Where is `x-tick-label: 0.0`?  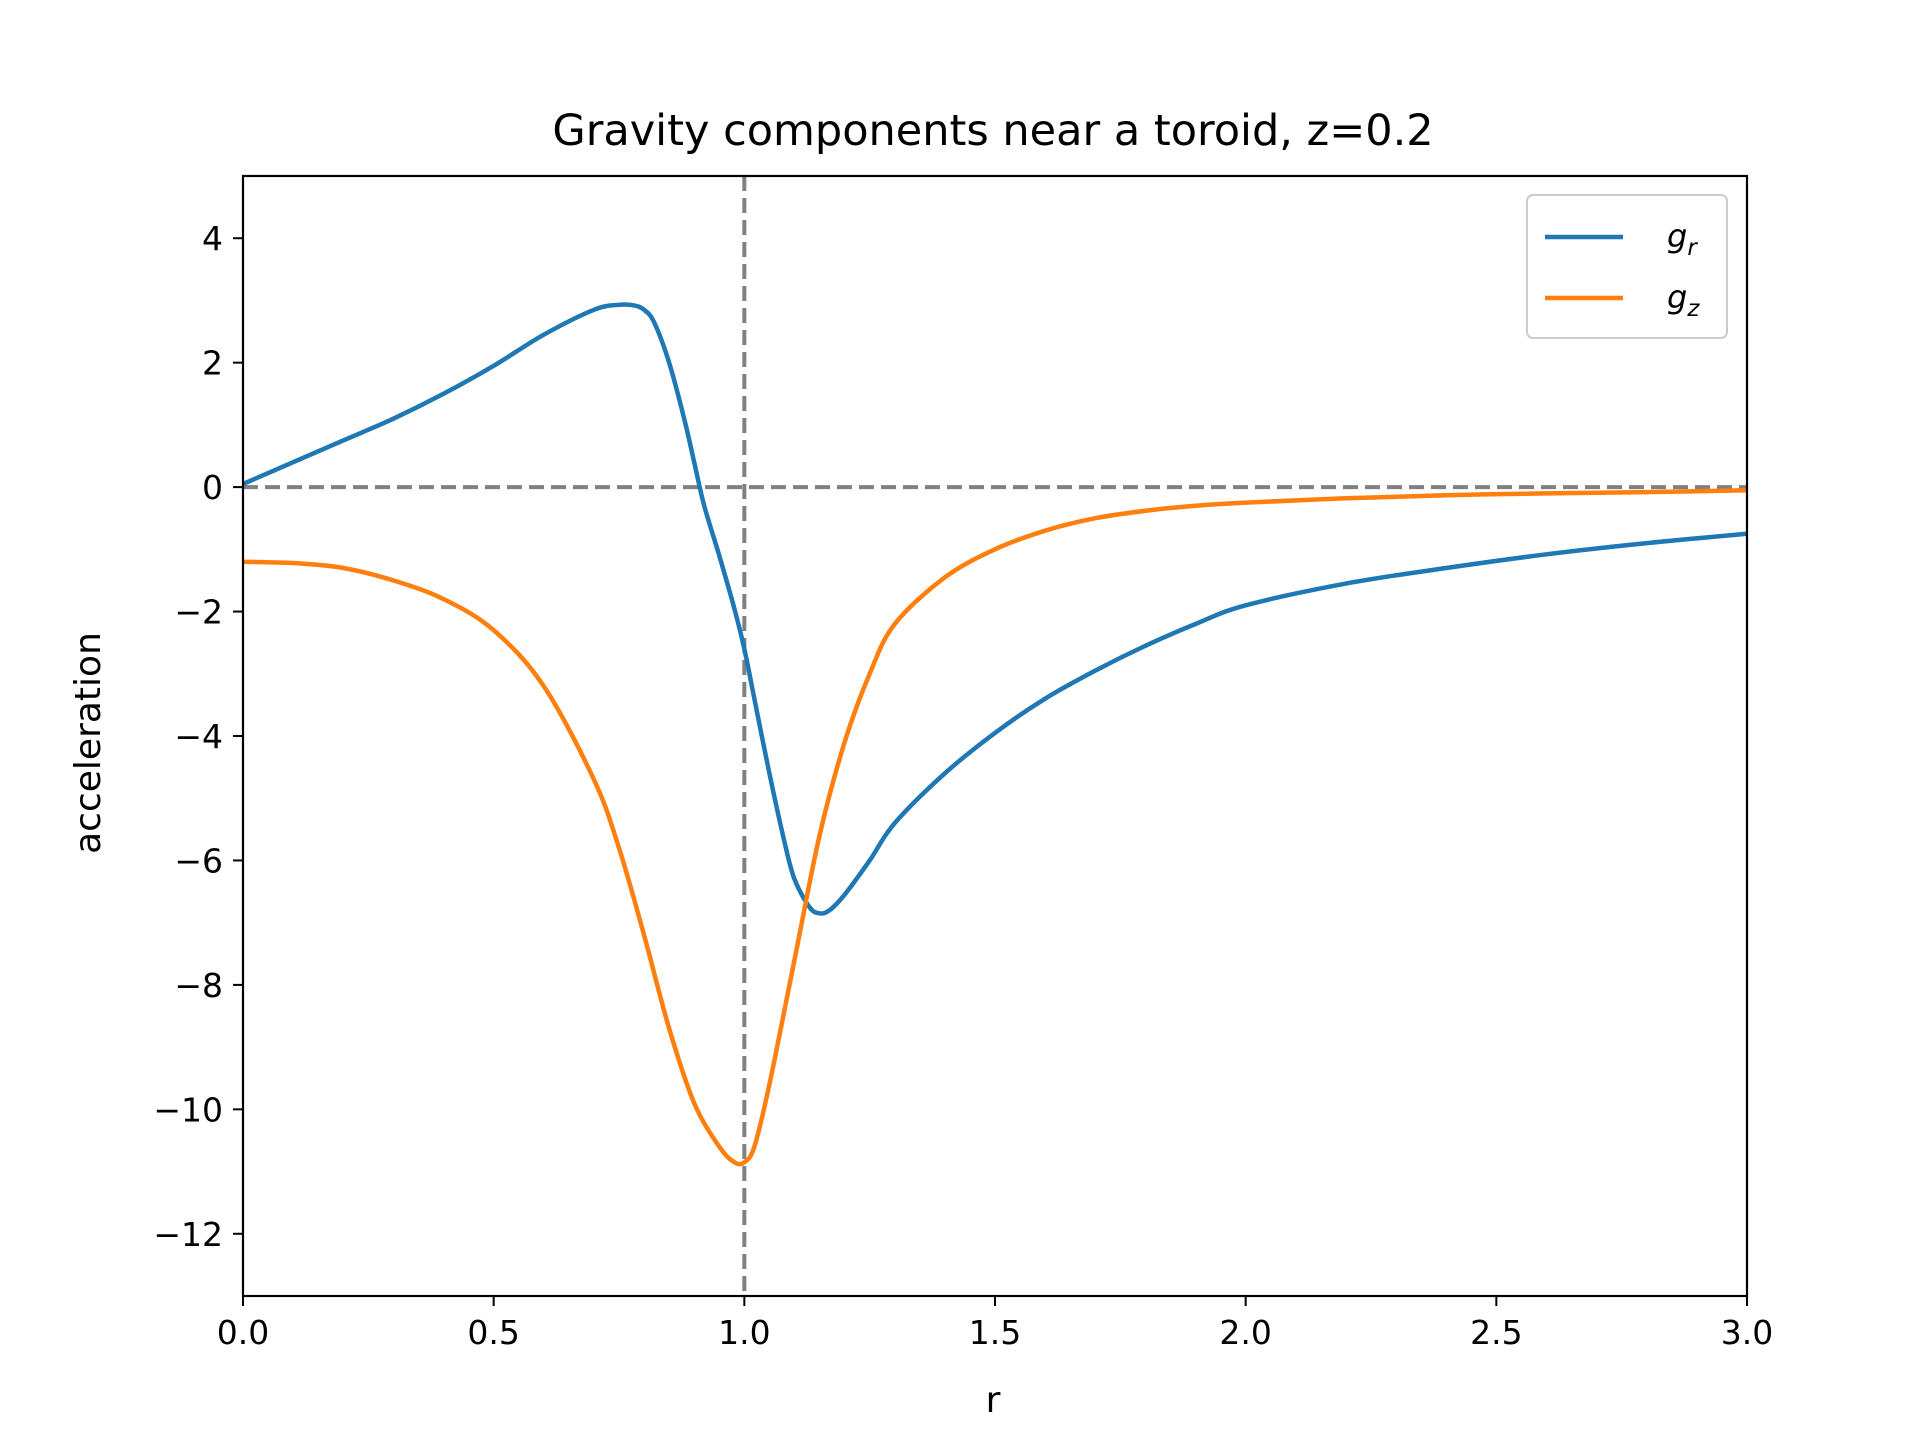 x-tick-label: 0.0 is located at coordinates (243, 1332).